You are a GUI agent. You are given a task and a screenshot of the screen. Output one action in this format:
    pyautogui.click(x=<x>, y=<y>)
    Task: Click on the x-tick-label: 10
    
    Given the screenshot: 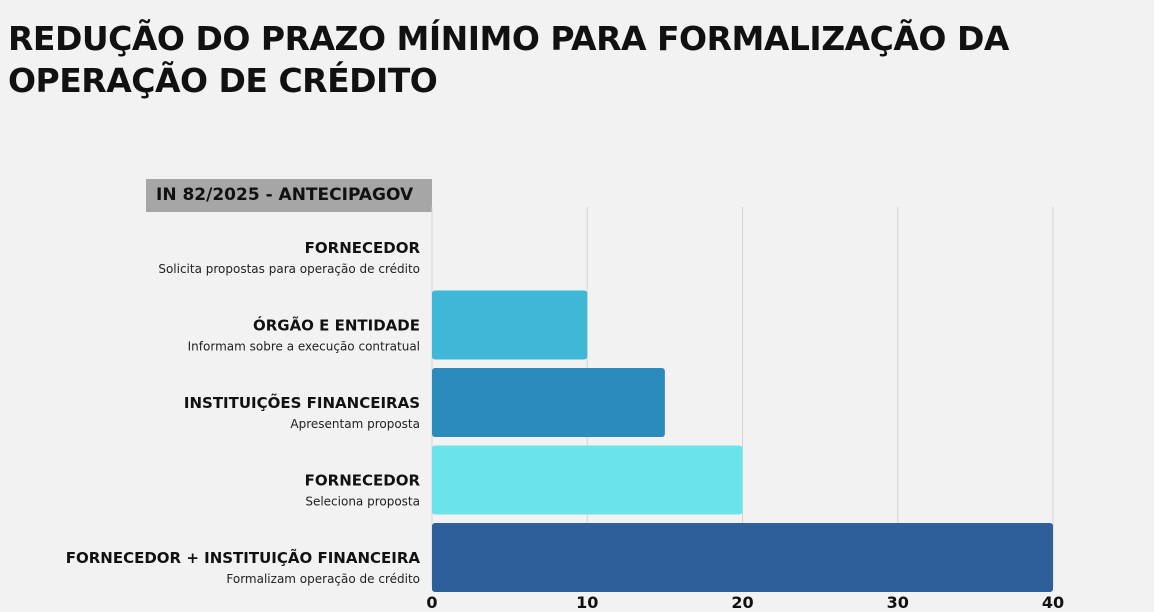 What is the action you would take?
    pyautogui.click(x=587, y=602)
    